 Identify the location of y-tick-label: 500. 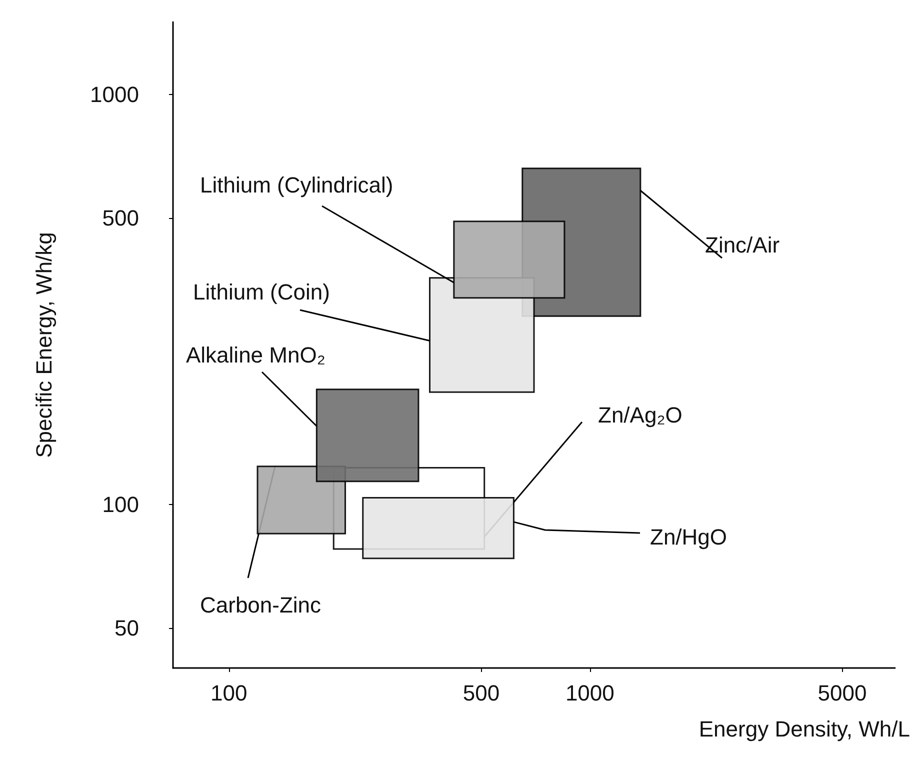
(120, 217).